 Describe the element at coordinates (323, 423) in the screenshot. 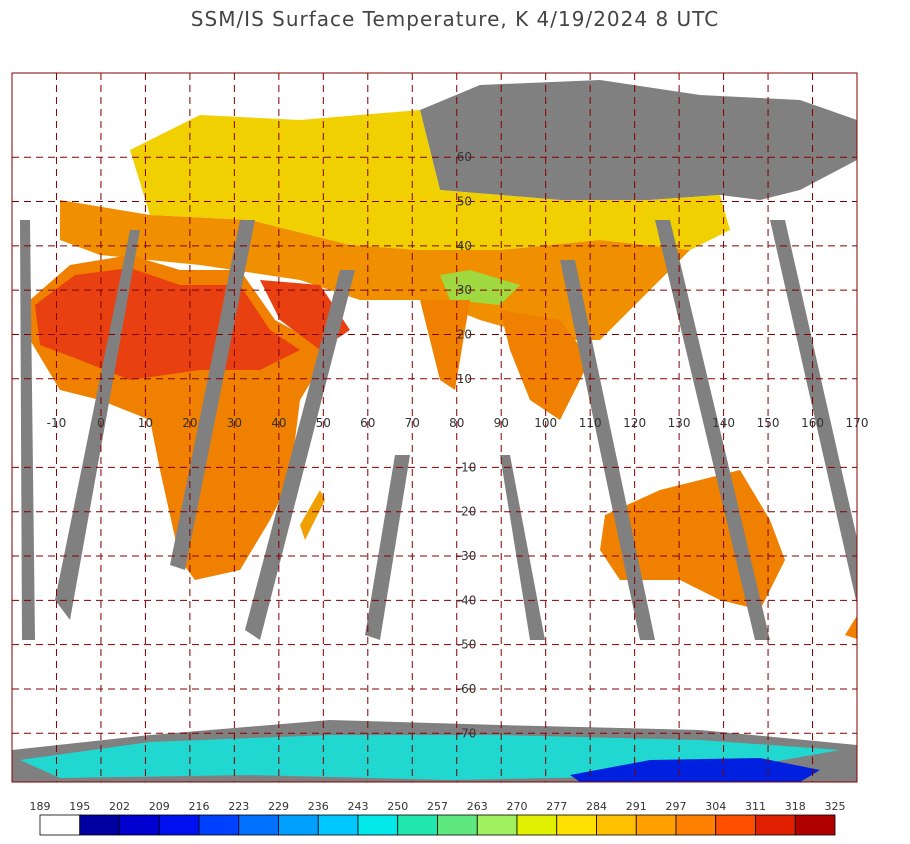

I see `longitude-label: 50` at that location.